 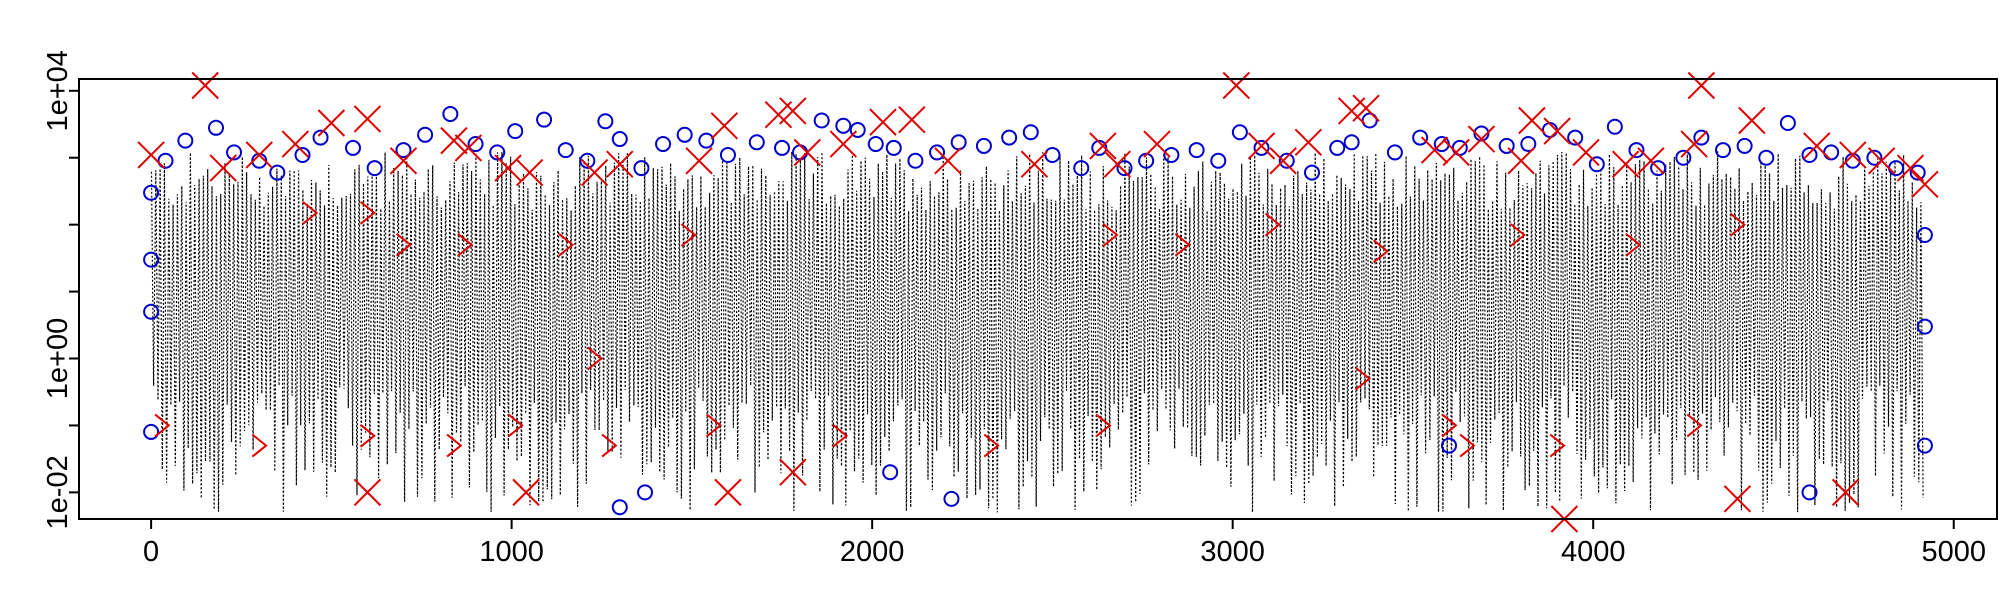 What do you see at coordinates (1953, 552) in the screenshot?
I see `x-tick-label: 5000` at bounding box center [1953, 552].